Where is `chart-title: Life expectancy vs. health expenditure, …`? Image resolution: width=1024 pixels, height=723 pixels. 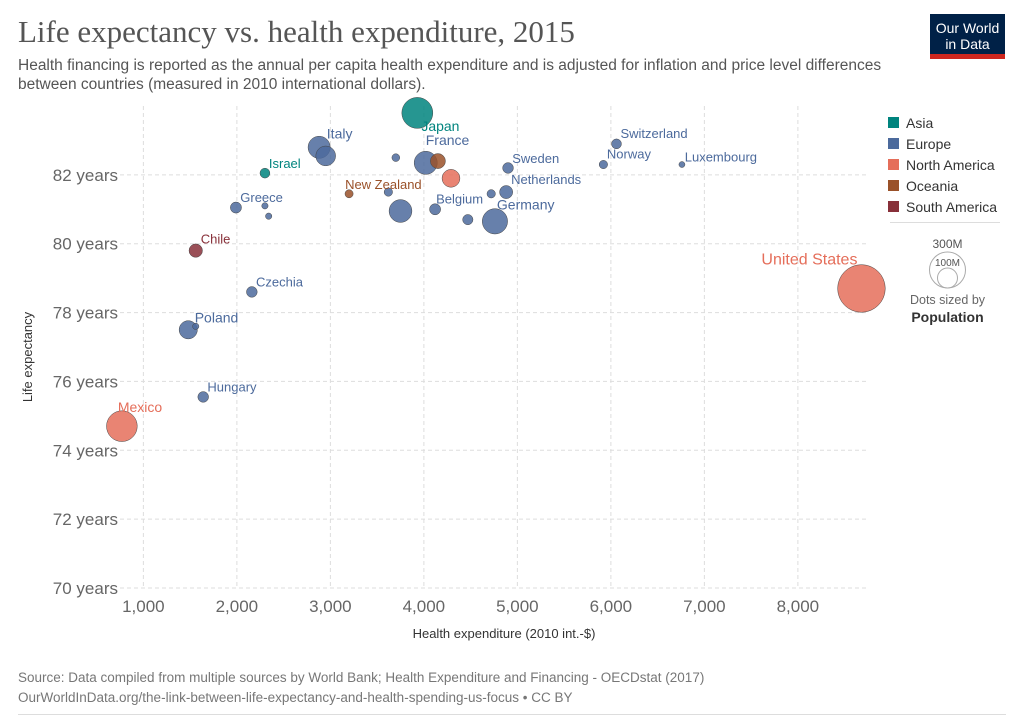
chart-title: Life expectancy vs. health expenditure, … is located at coordinates (296, 31).